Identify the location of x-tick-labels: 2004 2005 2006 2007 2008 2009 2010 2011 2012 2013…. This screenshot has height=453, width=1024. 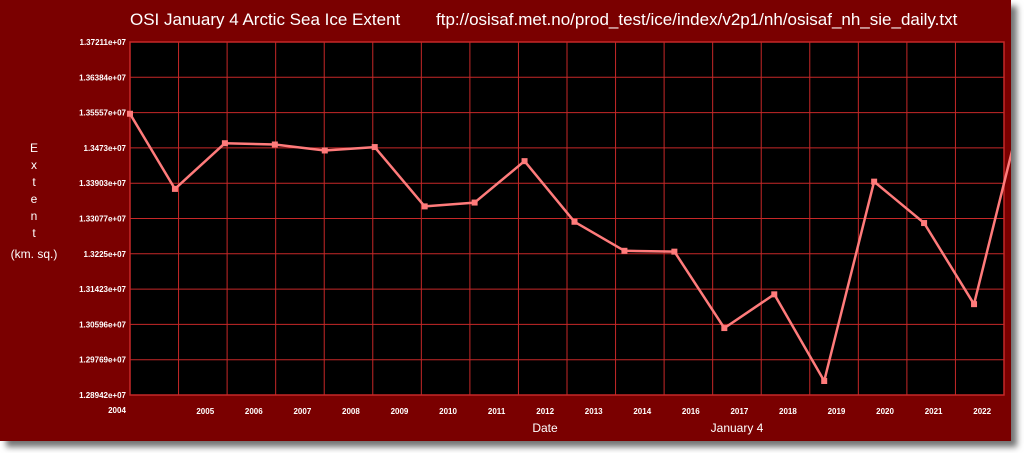
(549, 411).